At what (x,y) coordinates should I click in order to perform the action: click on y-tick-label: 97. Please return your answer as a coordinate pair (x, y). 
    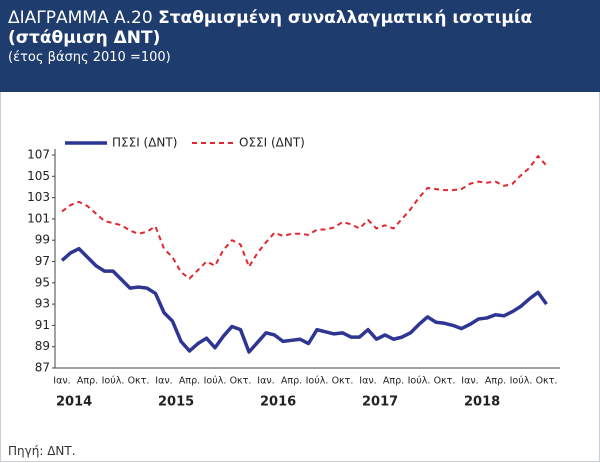
    Looking at the image, I should click on (42, 261).